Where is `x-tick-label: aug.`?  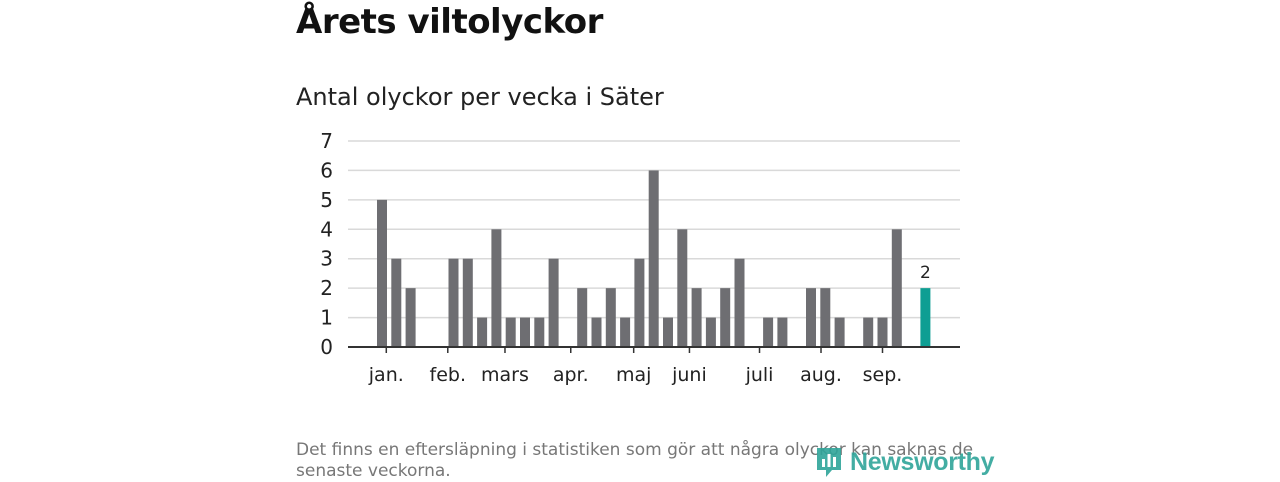
x-tick-label: aug. is located at coordinates (821, 375).